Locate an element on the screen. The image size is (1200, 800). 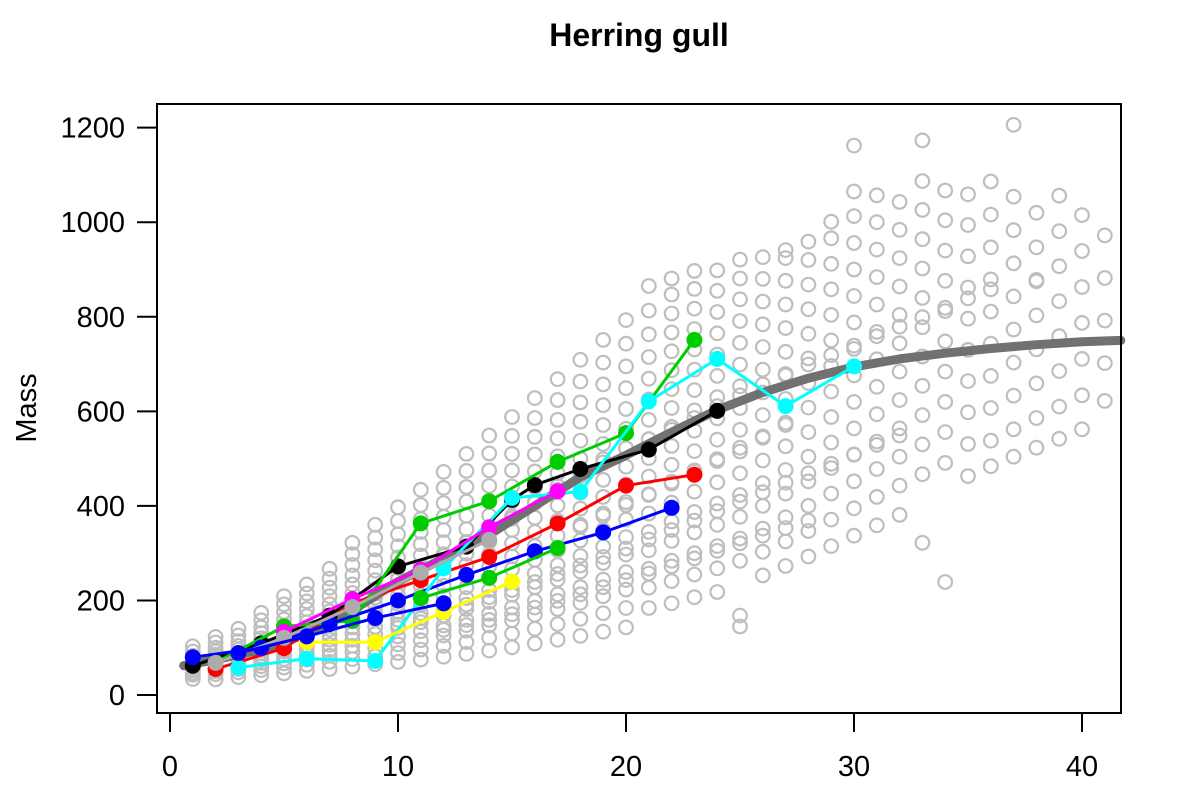
bird-blue-point is located at coordinates (466, 574).